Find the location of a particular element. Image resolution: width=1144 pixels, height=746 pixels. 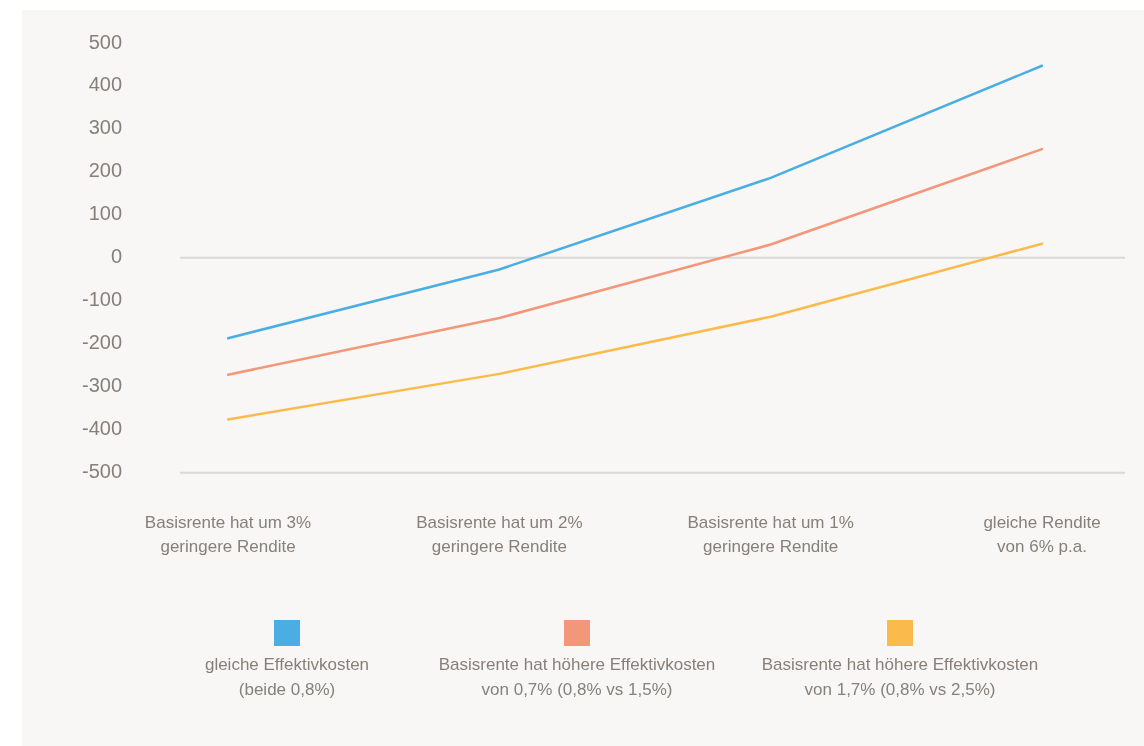

y-tick-label: -100 is located at coordinates (102, 299).